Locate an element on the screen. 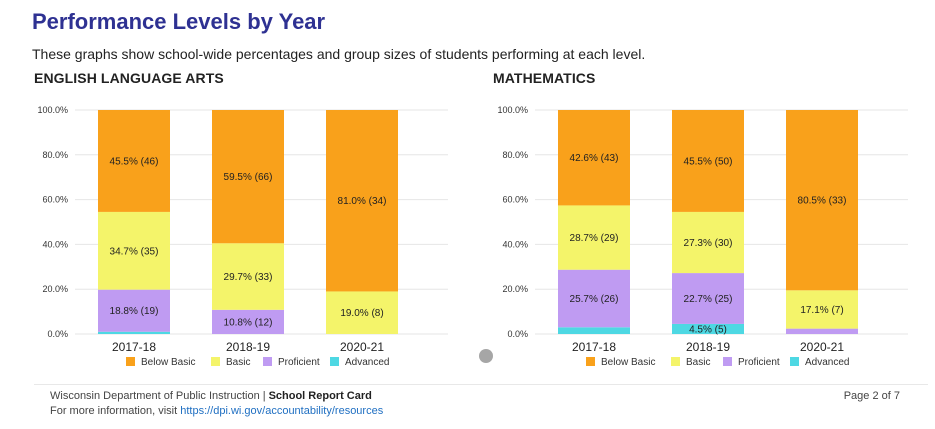 The image size is (935, 429). math-ytick-label: 20.0% is located at coordinates (515, 289).